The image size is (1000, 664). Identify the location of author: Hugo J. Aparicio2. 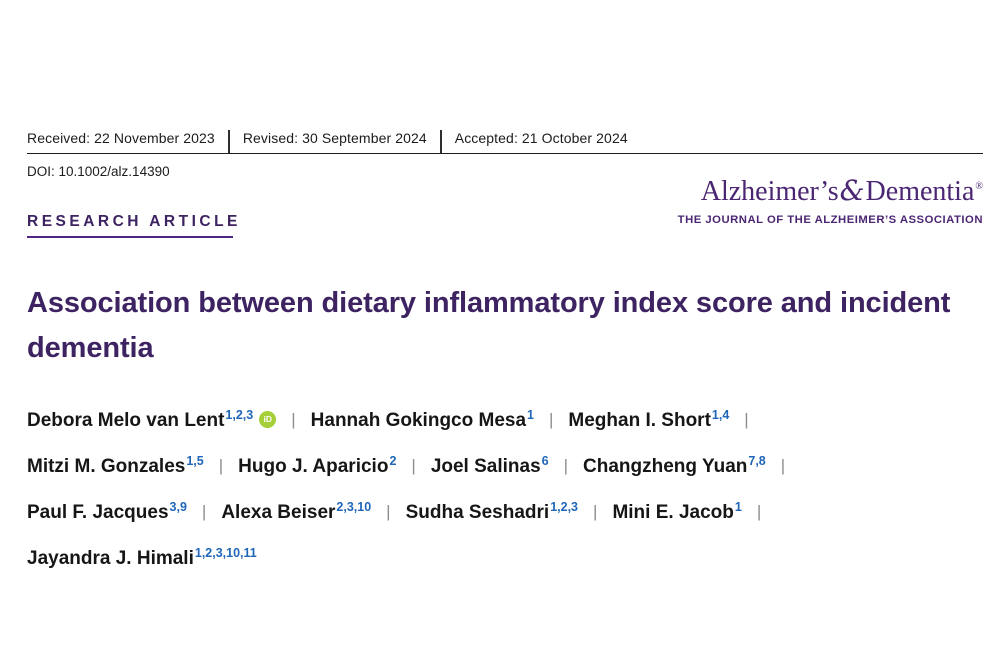
(317, 466).